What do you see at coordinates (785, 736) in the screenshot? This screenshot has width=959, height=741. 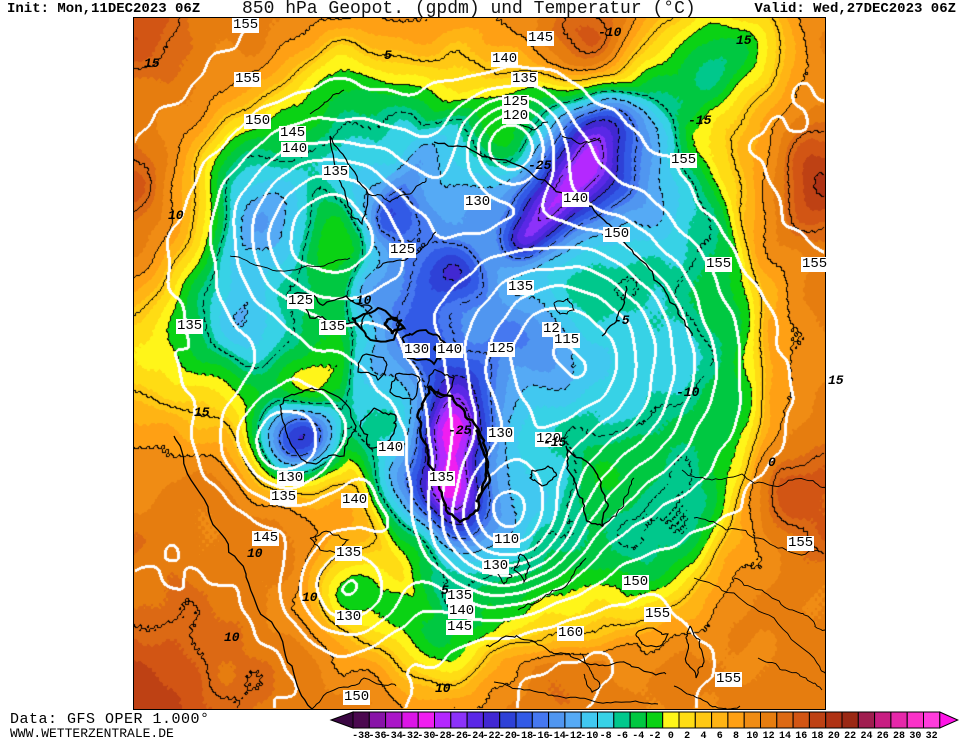 I see `svg-text: 14` at bounding box center [785, 736].